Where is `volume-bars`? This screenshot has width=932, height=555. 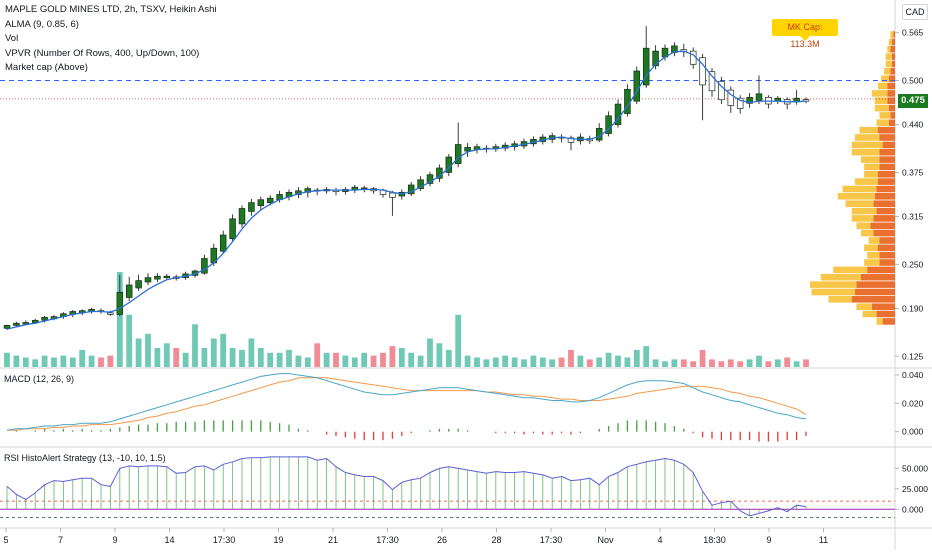
volume-bars is located at coordinates (406, 320).